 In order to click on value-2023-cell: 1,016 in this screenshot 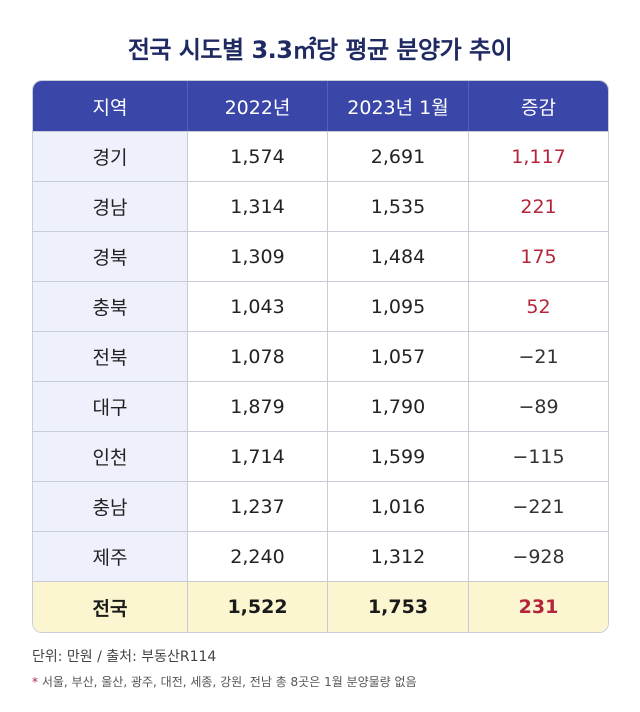, I will do `click(397, 506)`.